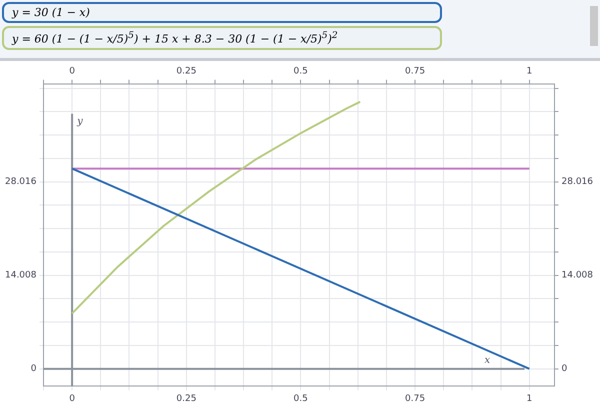 The width and height of the screenshot is (600, 409). What do you see at coordinates (80, 121) in the screenshot?
I see `y-axis-title: y` at bounding box center [80, 121].